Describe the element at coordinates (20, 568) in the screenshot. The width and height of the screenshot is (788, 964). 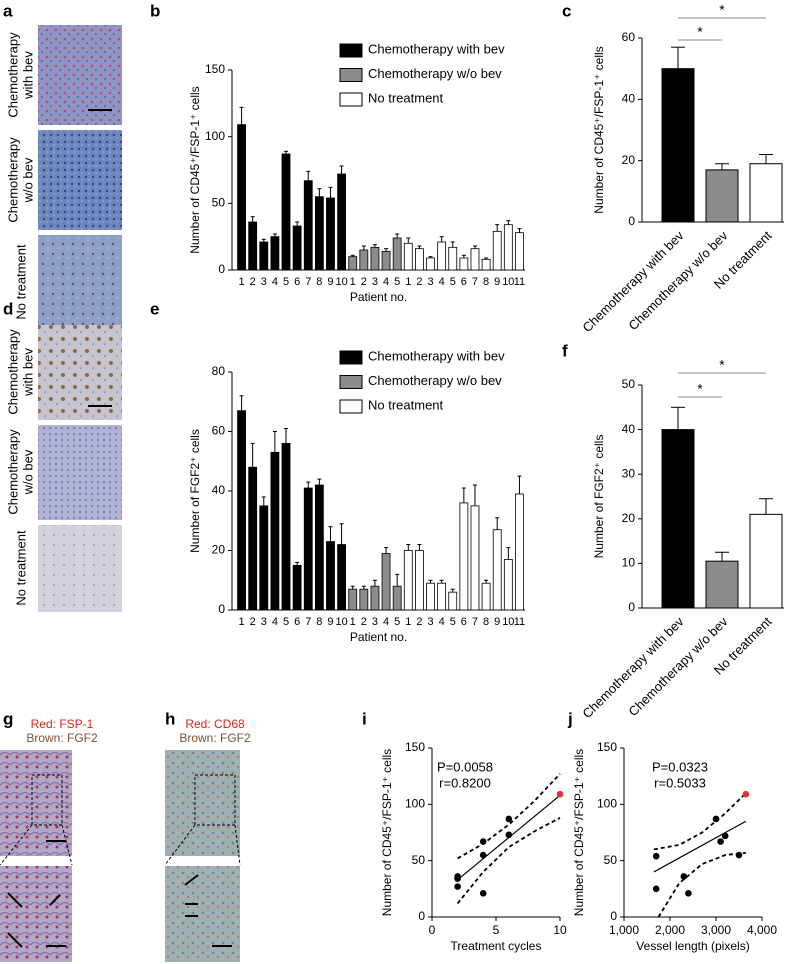
I see `row-label: No treatment` at that location.